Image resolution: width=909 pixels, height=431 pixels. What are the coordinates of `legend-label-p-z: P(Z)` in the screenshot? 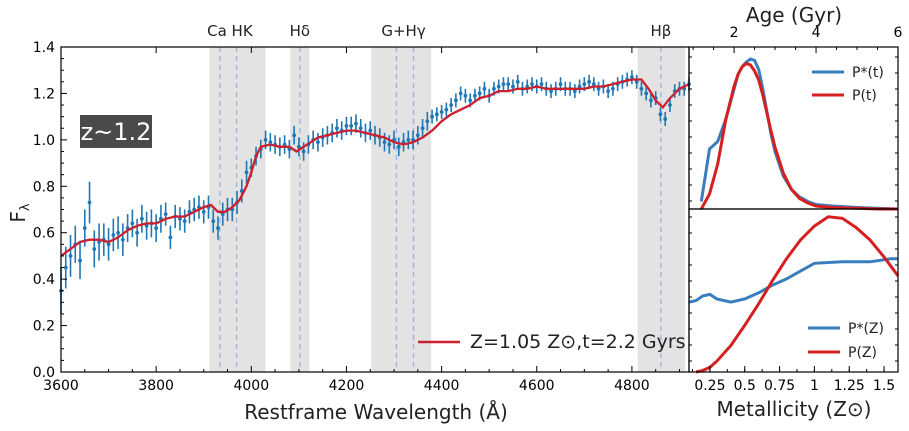 It's located at (862, 353).